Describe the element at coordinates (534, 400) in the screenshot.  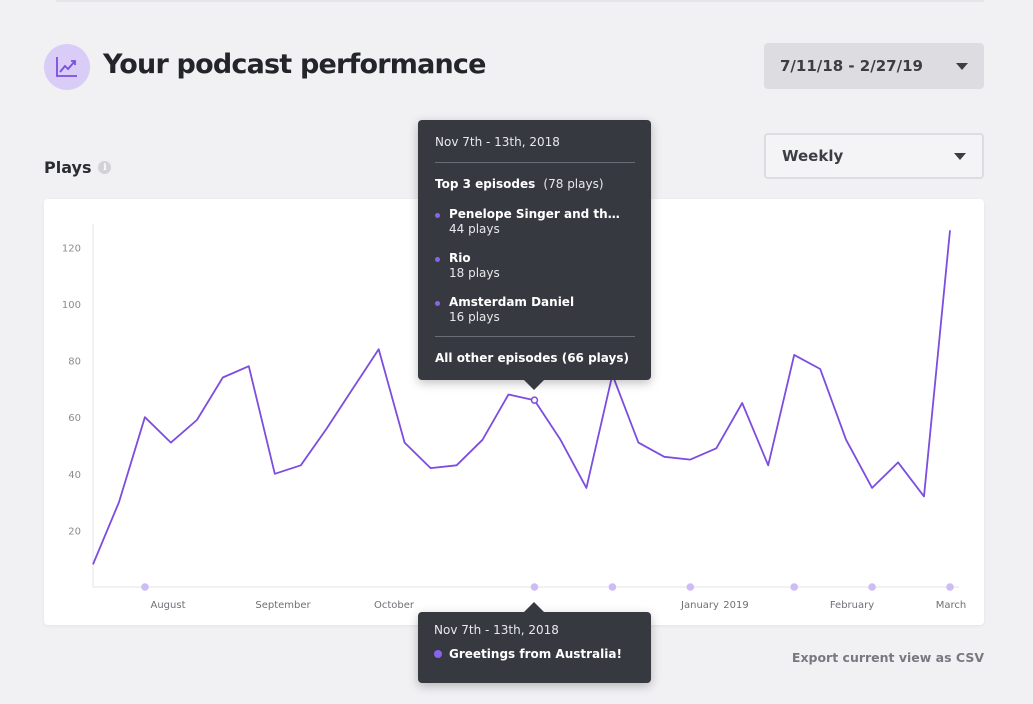
I see `highlighted-data-point` at that location.